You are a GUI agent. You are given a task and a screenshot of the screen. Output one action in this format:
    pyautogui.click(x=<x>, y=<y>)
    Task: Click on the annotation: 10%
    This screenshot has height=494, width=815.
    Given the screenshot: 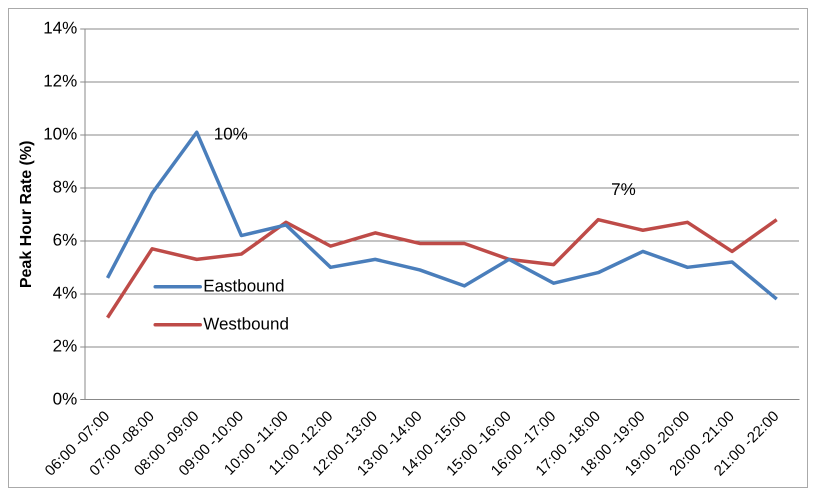 What is the action you would take?
    pyautogui.click(x=231, y=134)
    